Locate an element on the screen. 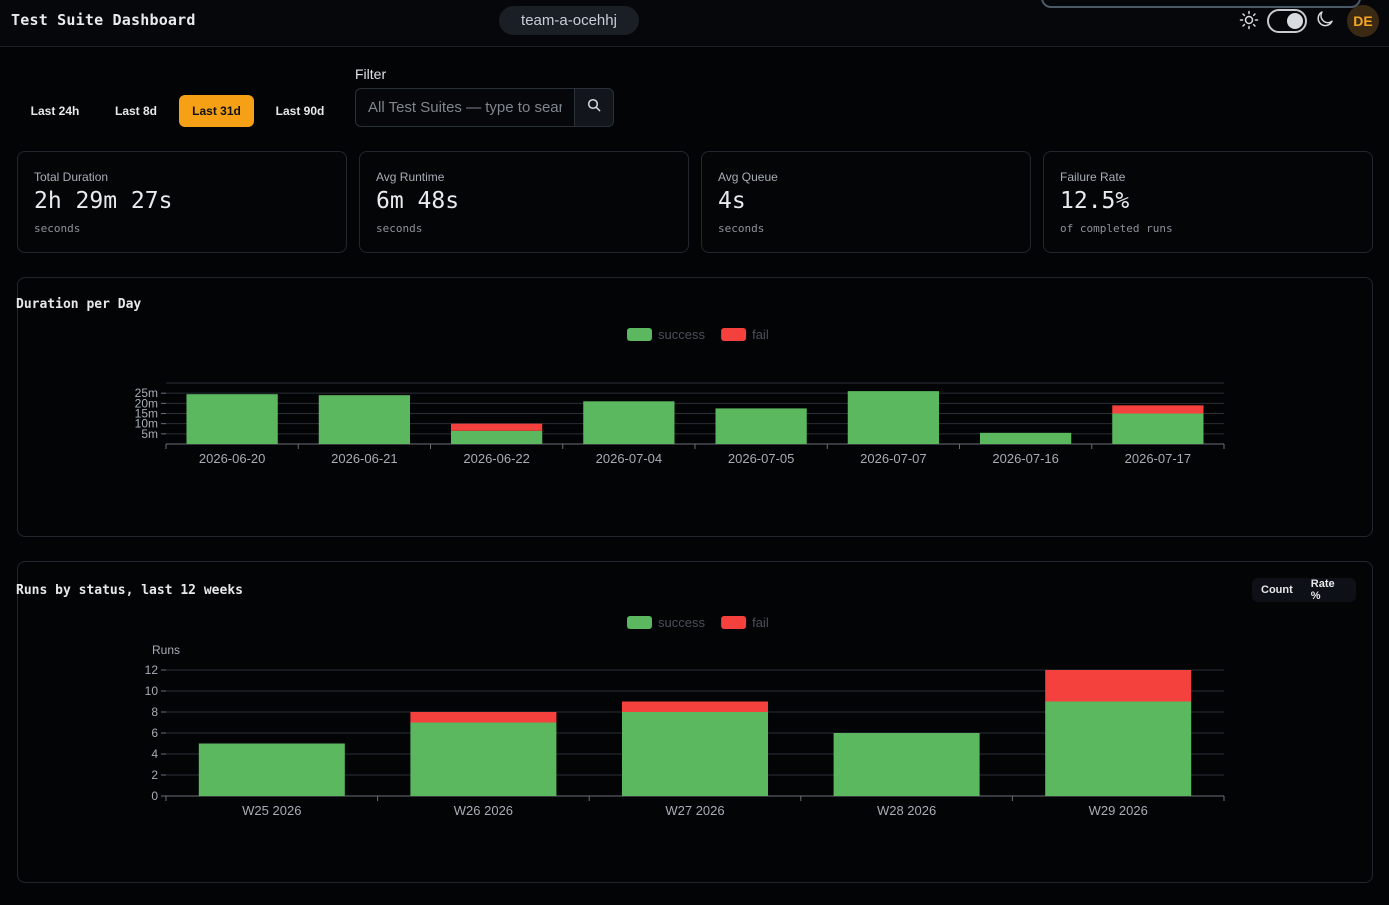  stat-card-avg-runtime: Avg Runtime 6m 48s seconds is located at coordinates (524, 202).